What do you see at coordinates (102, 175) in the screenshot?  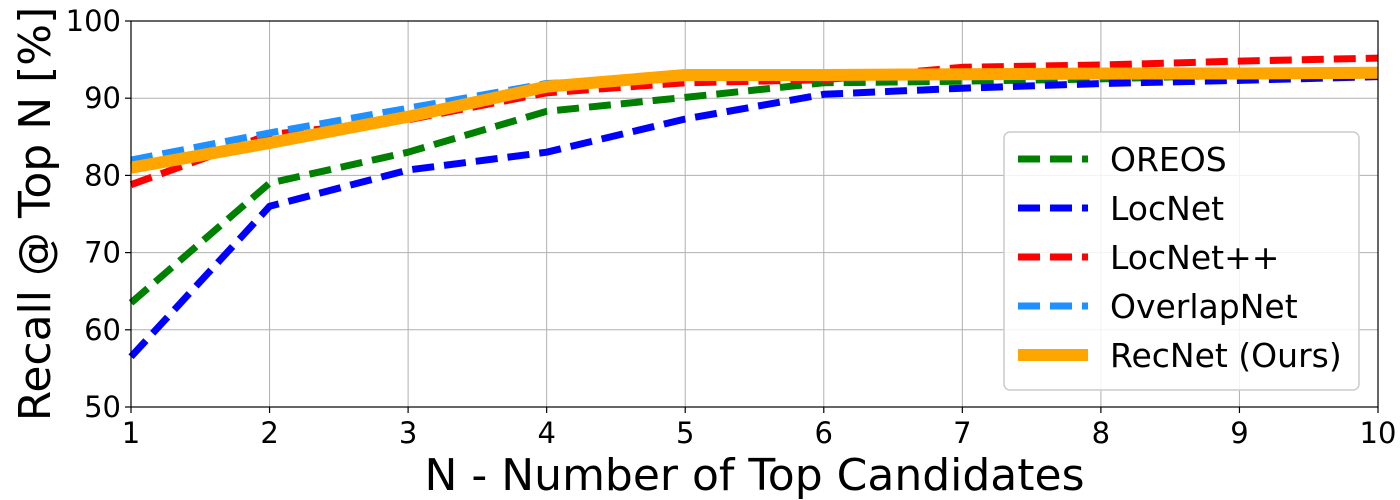 I see `y-tick-label: 80` at bounding box center [102, 175].